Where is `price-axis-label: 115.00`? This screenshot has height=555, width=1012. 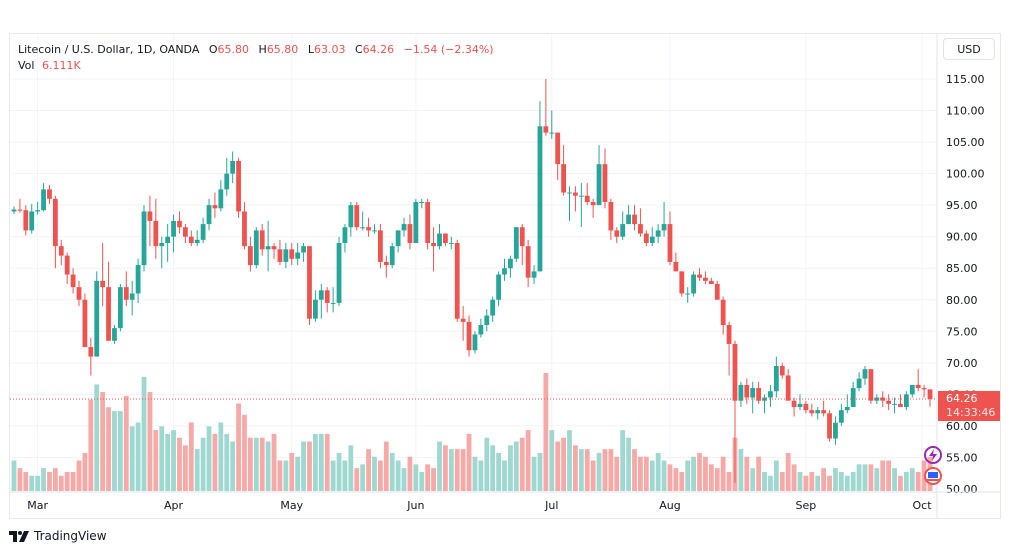
price-axis-label: 115.00 is located at coordinates (965, 79).